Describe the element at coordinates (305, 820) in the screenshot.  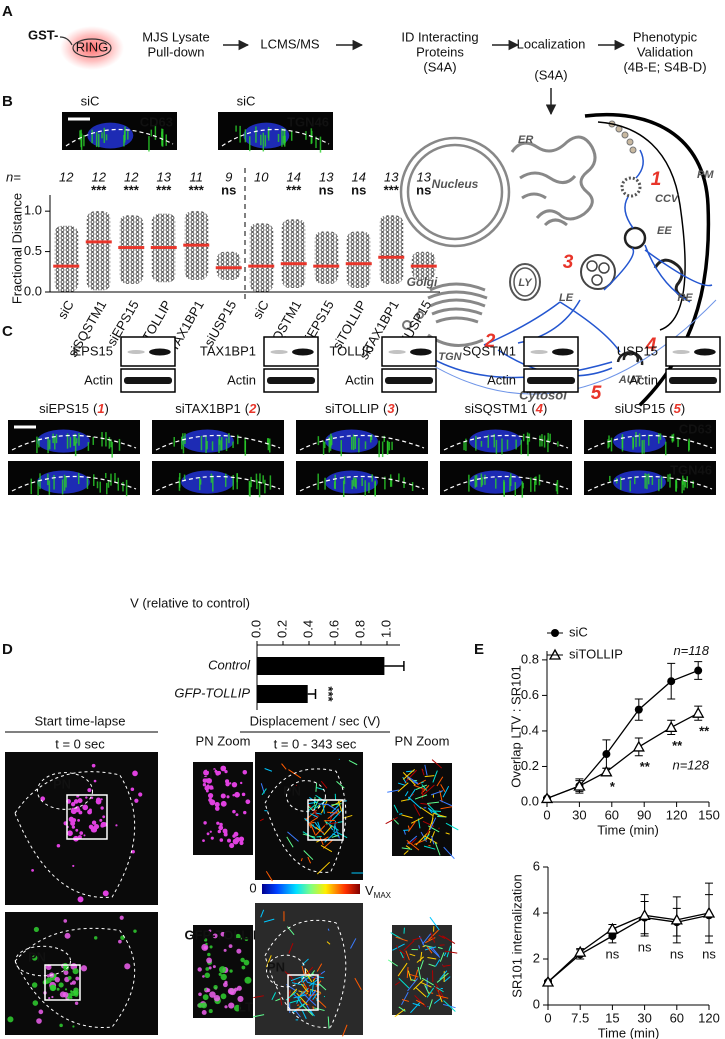
I see `cell-outline` at that location.